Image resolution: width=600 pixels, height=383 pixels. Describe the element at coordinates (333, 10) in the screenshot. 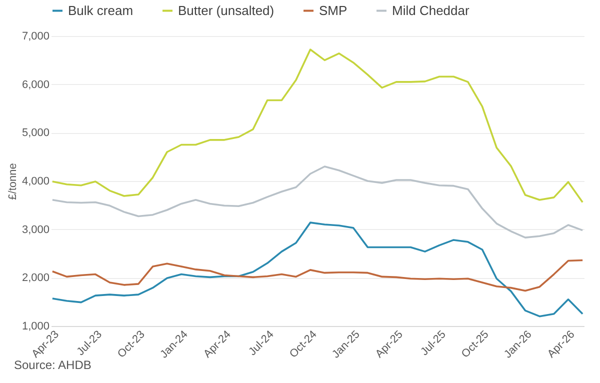

I see `legend-label: SMP` at that location.